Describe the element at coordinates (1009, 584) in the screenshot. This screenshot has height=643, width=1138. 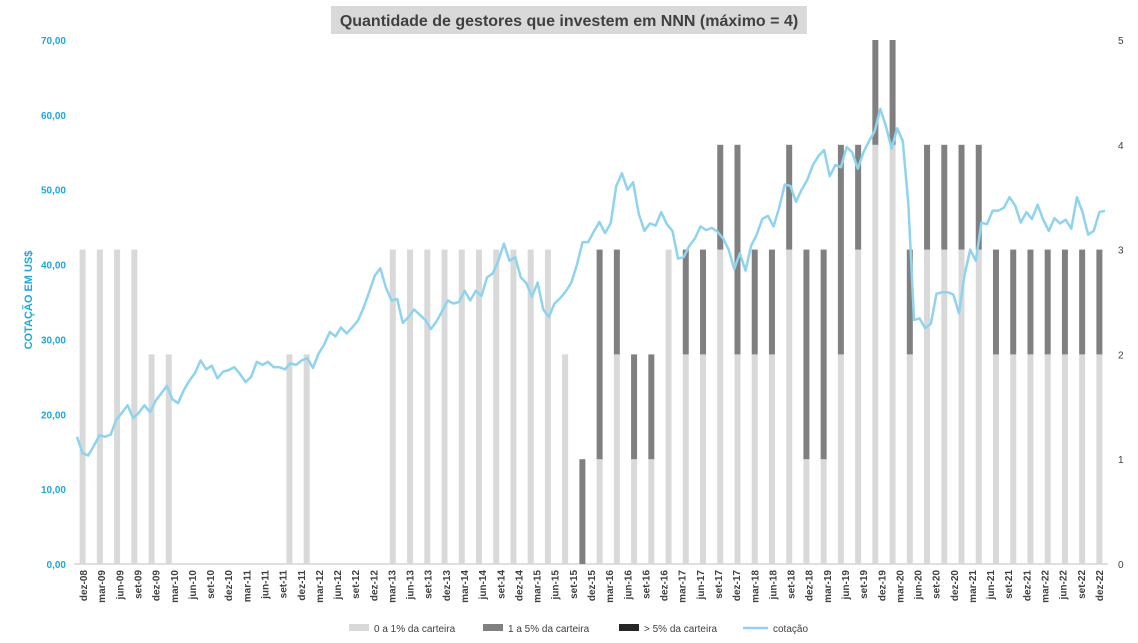
I see `x-tick-label: set-21` at that location.